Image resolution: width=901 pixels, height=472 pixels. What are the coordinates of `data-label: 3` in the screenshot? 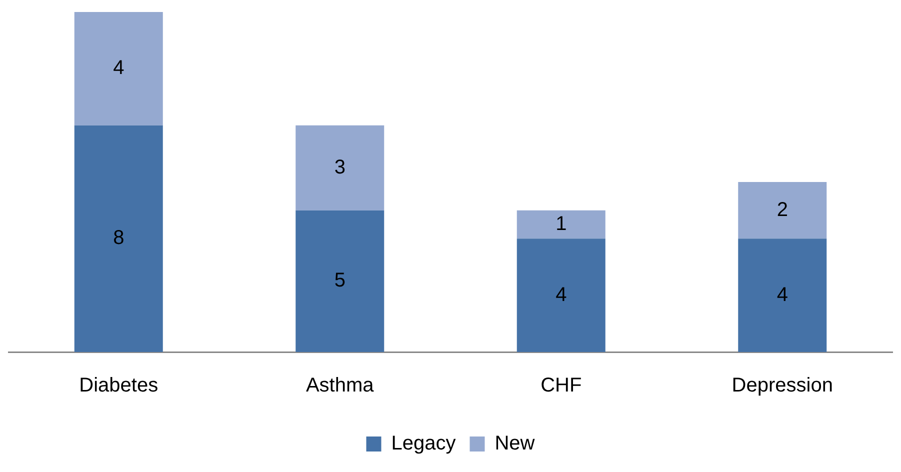 It's located at (340, 167).